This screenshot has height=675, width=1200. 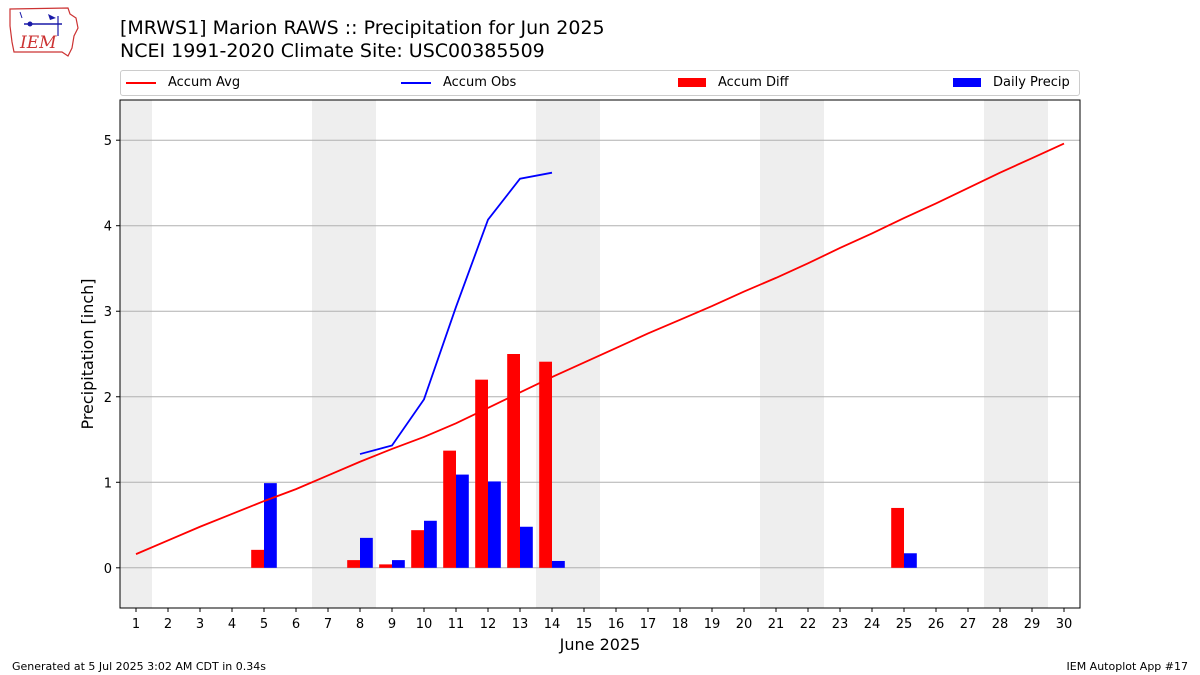 What do you see at coordinates (648, 624) in the screenshot?
I see `x-tick-label: 17` at bounding box center [648, 624].